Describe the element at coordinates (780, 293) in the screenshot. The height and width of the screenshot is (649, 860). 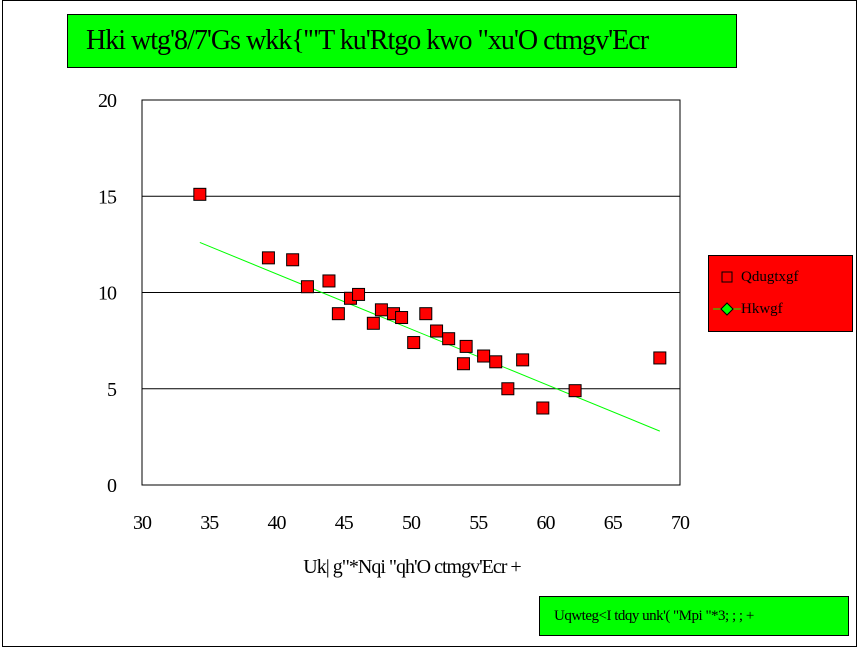
I see `legend: Qdugtxgf Hkwgf` at that location.